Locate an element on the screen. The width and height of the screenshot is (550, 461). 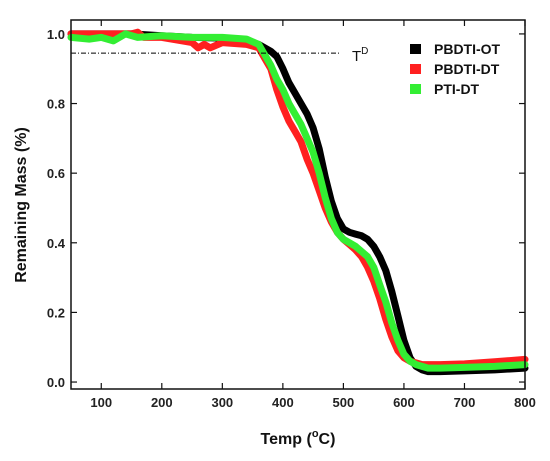
x-tick-label: 800 is located at coordinates (525, 402).